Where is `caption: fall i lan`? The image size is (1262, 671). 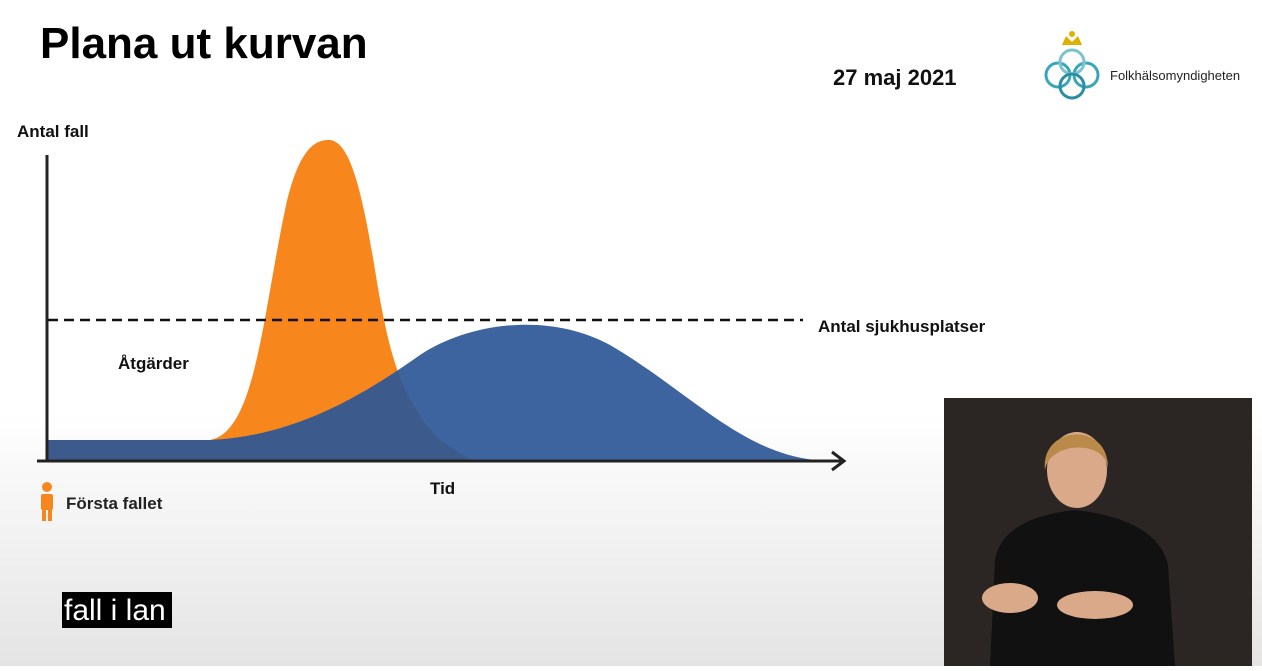 caption: fall i lan is located at coordinates (115, 610).